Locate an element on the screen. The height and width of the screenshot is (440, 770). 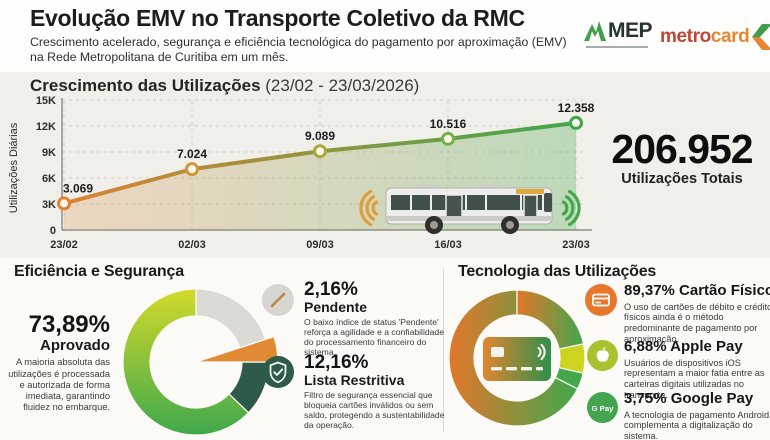
apple-pay-icon is located at coordinates (602, 355).